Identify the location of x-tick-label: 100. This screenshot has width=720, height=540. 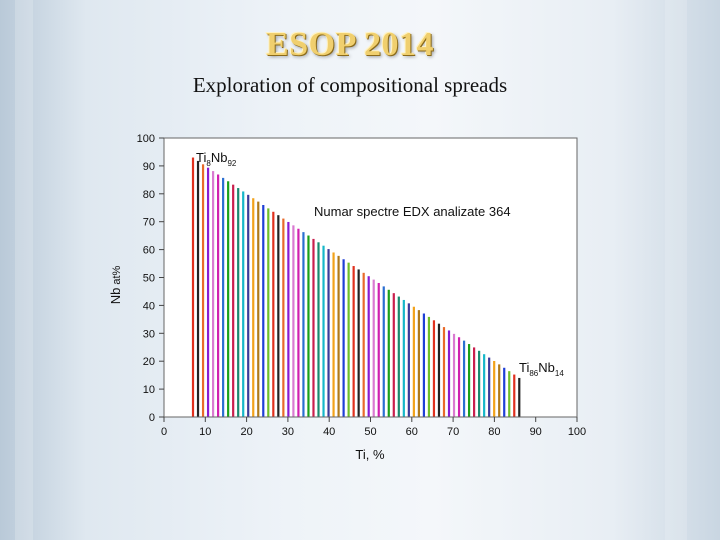
(577, 432).